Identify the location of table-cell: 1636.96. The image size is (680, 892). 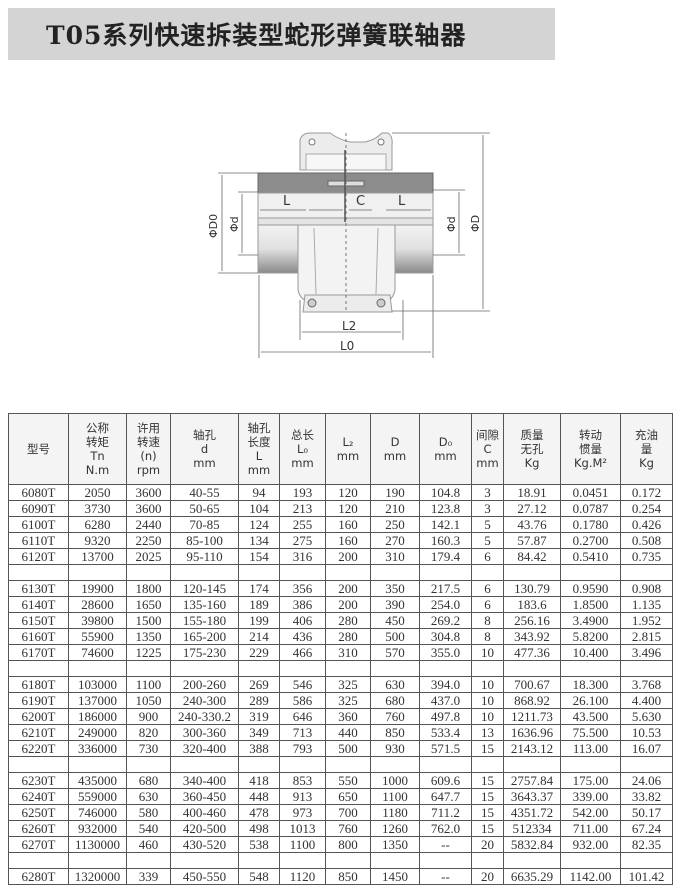
(532, 732).